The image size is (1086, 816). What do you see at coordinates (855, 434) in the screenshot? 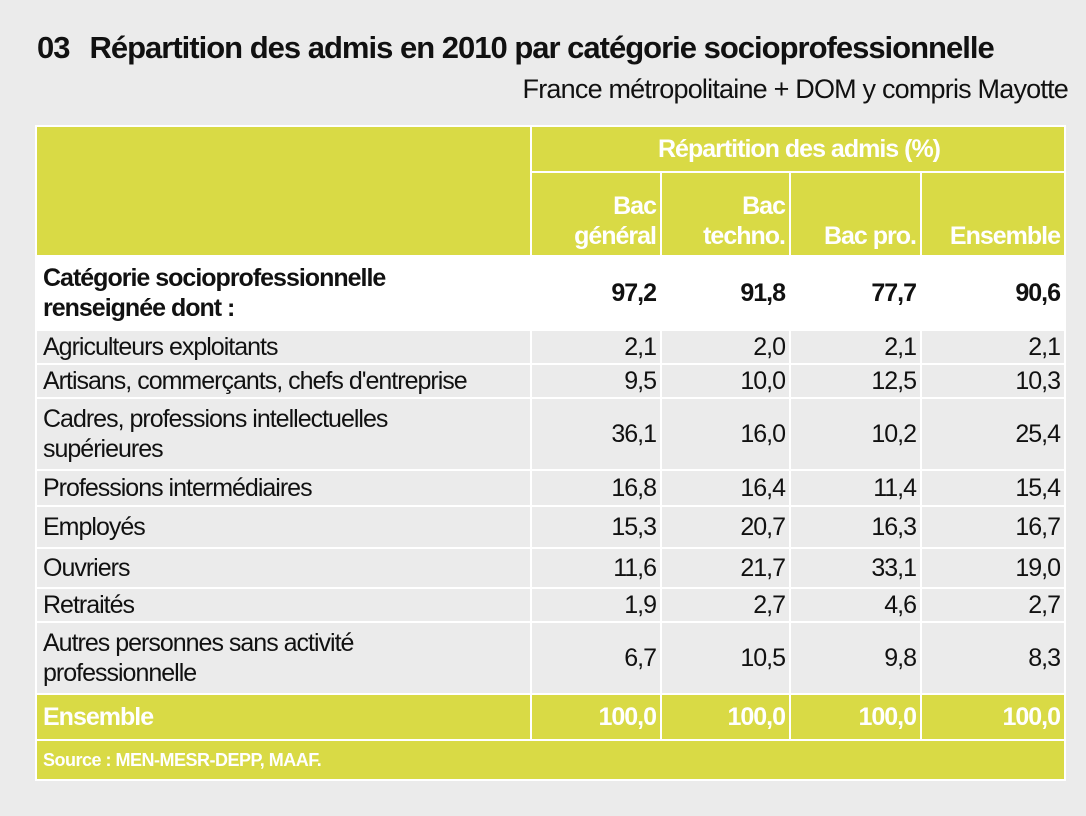
I see `cell-value: 10,2` at bounding box center [855, 434].